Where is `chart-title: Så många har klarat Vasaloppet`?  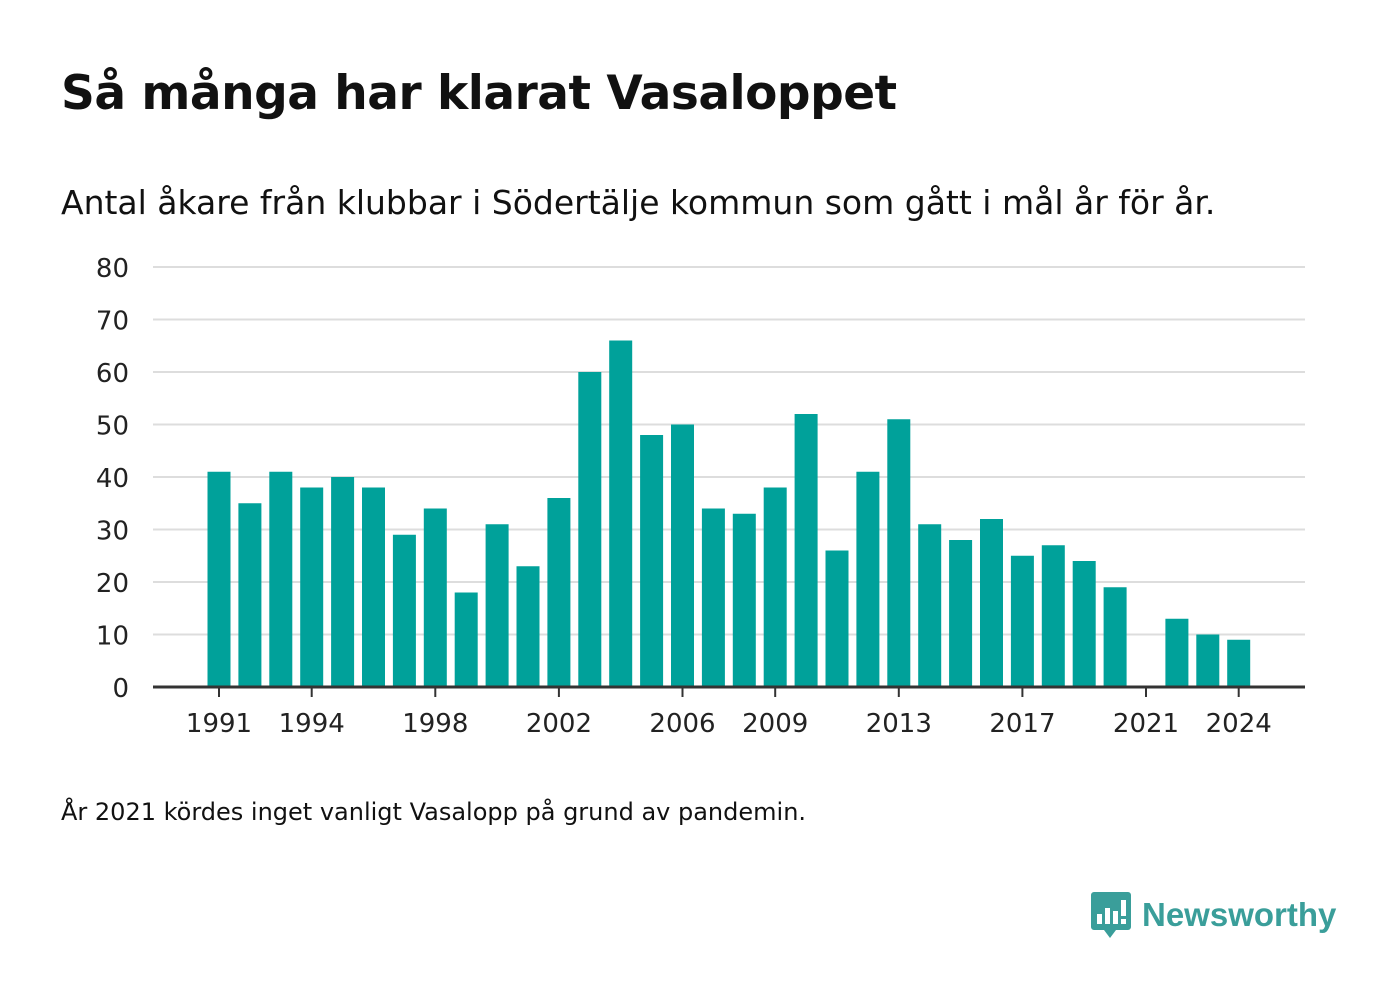
chart-title: Så många har klarat Vasaloppet is located at coordinates (479, 93).